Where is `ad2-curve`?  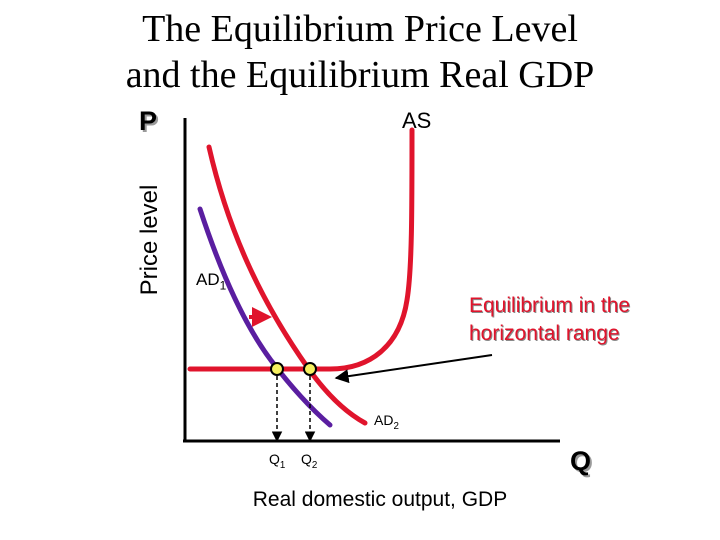
ad2-curve is located at coordinates (287, 285).